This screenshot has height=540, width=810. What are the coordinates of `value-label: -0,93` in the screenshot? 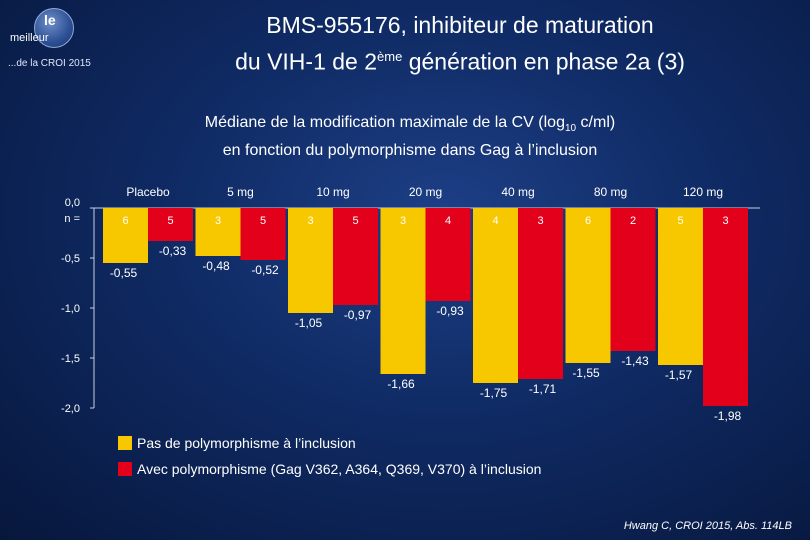 It's located at (450, 311).